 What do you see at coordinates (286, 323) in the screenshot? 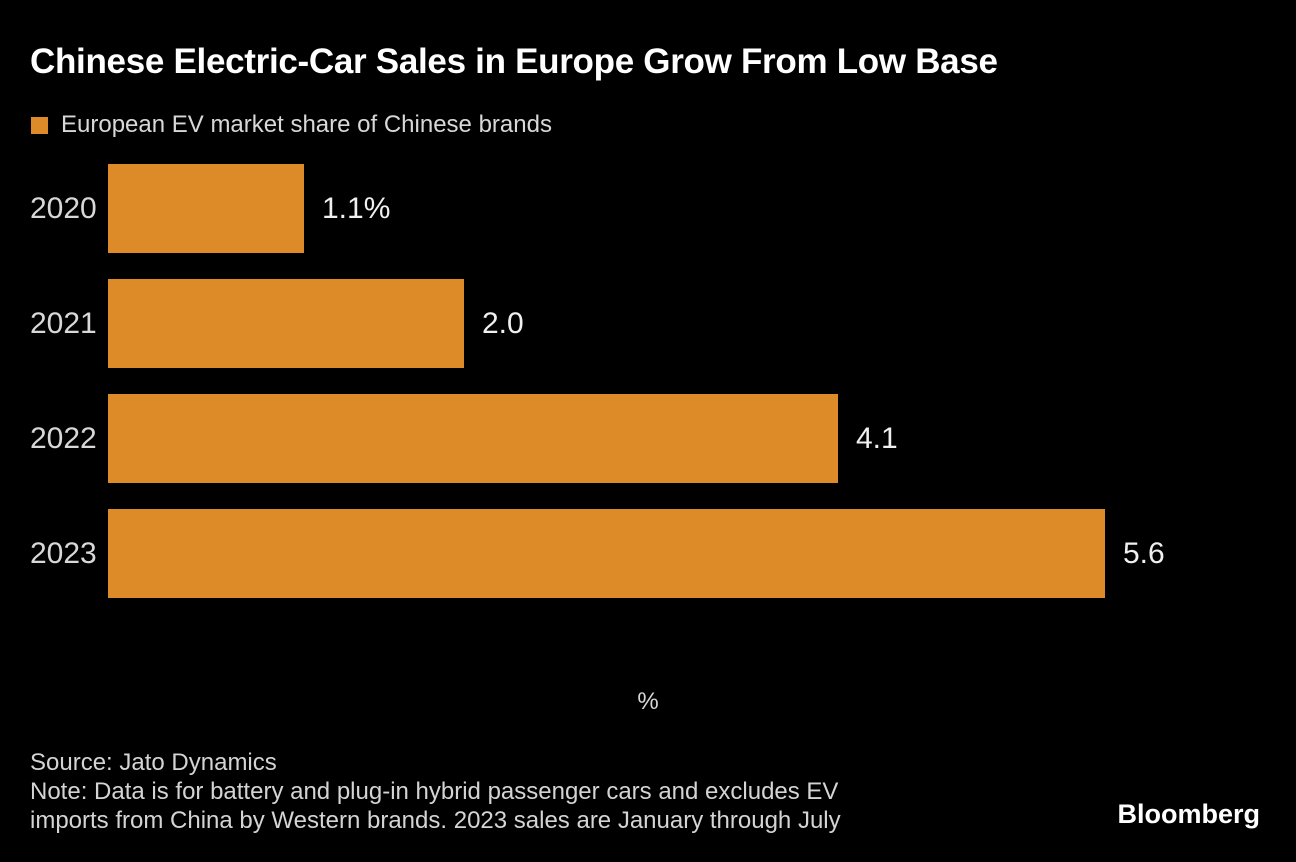
I see `bar-2021` at bounding box center [286, 323].